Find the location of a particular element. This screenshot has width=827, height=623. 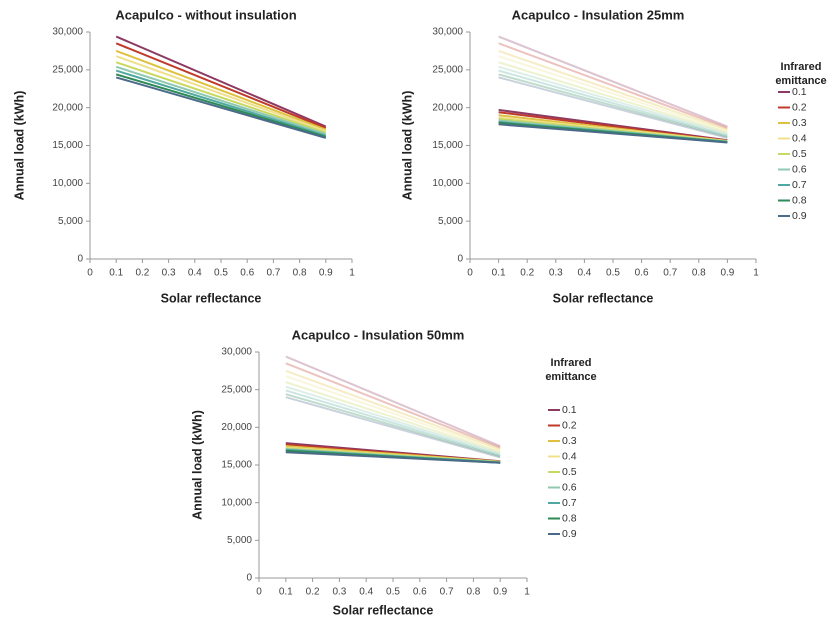

x-axis-label: Solar reflectance is located at coordinates (603, 298).